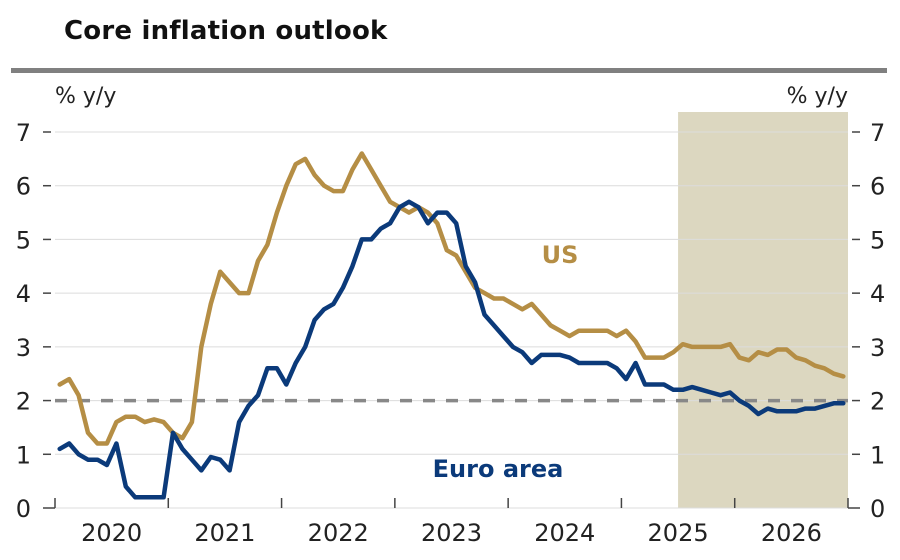 This screenshot has width=900, height=560. What do you see at coordinates (877, 133) in the screenshot?
I see `y-tick-label-right: 7` at bounding box center [877, 133].